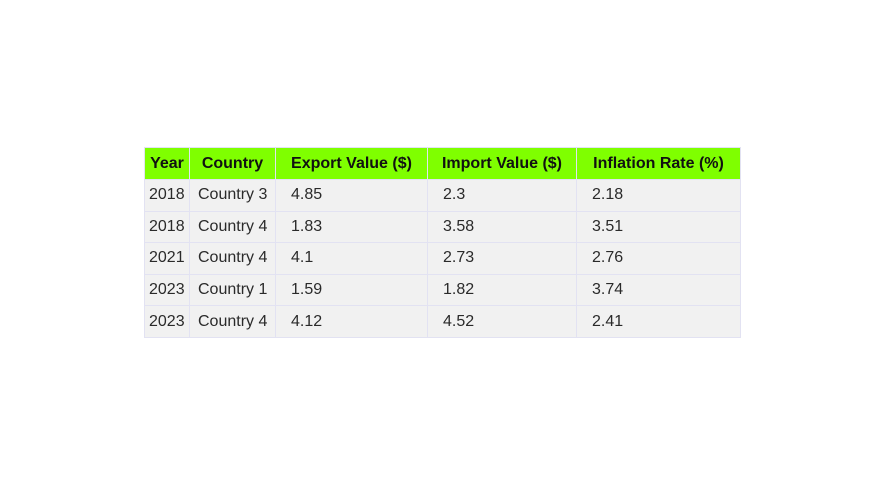 This screenshot has height=484, width=884. I want to click on table-cell-import-value: 2.73, so click(502, 258).